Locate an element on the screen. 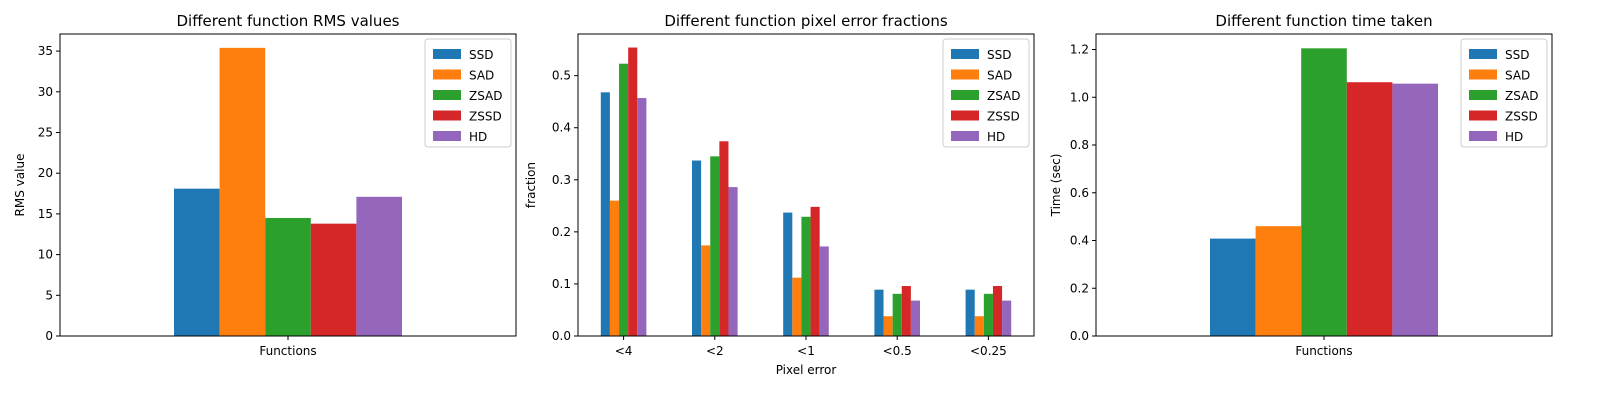  y-tick-label: 20 is located at coordinates (45, 173).